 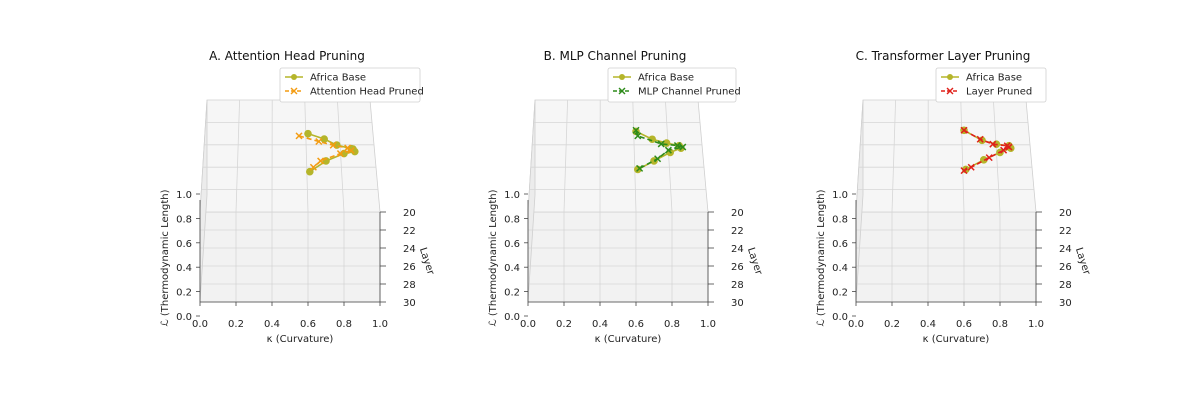 What do you see at coordinates (1065, 213) in the screenshot?
I see `y-tick-label: 20` at bounding box center [1065, 213].